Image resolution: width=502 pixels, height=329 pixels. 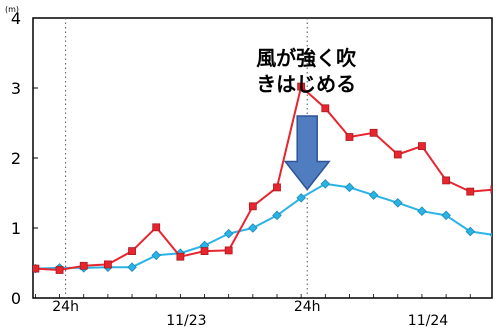 What do you see at coordinates (16, 18) in the screenshot?
I see `y-tick-label: 4` at bounding box center [16, 18].